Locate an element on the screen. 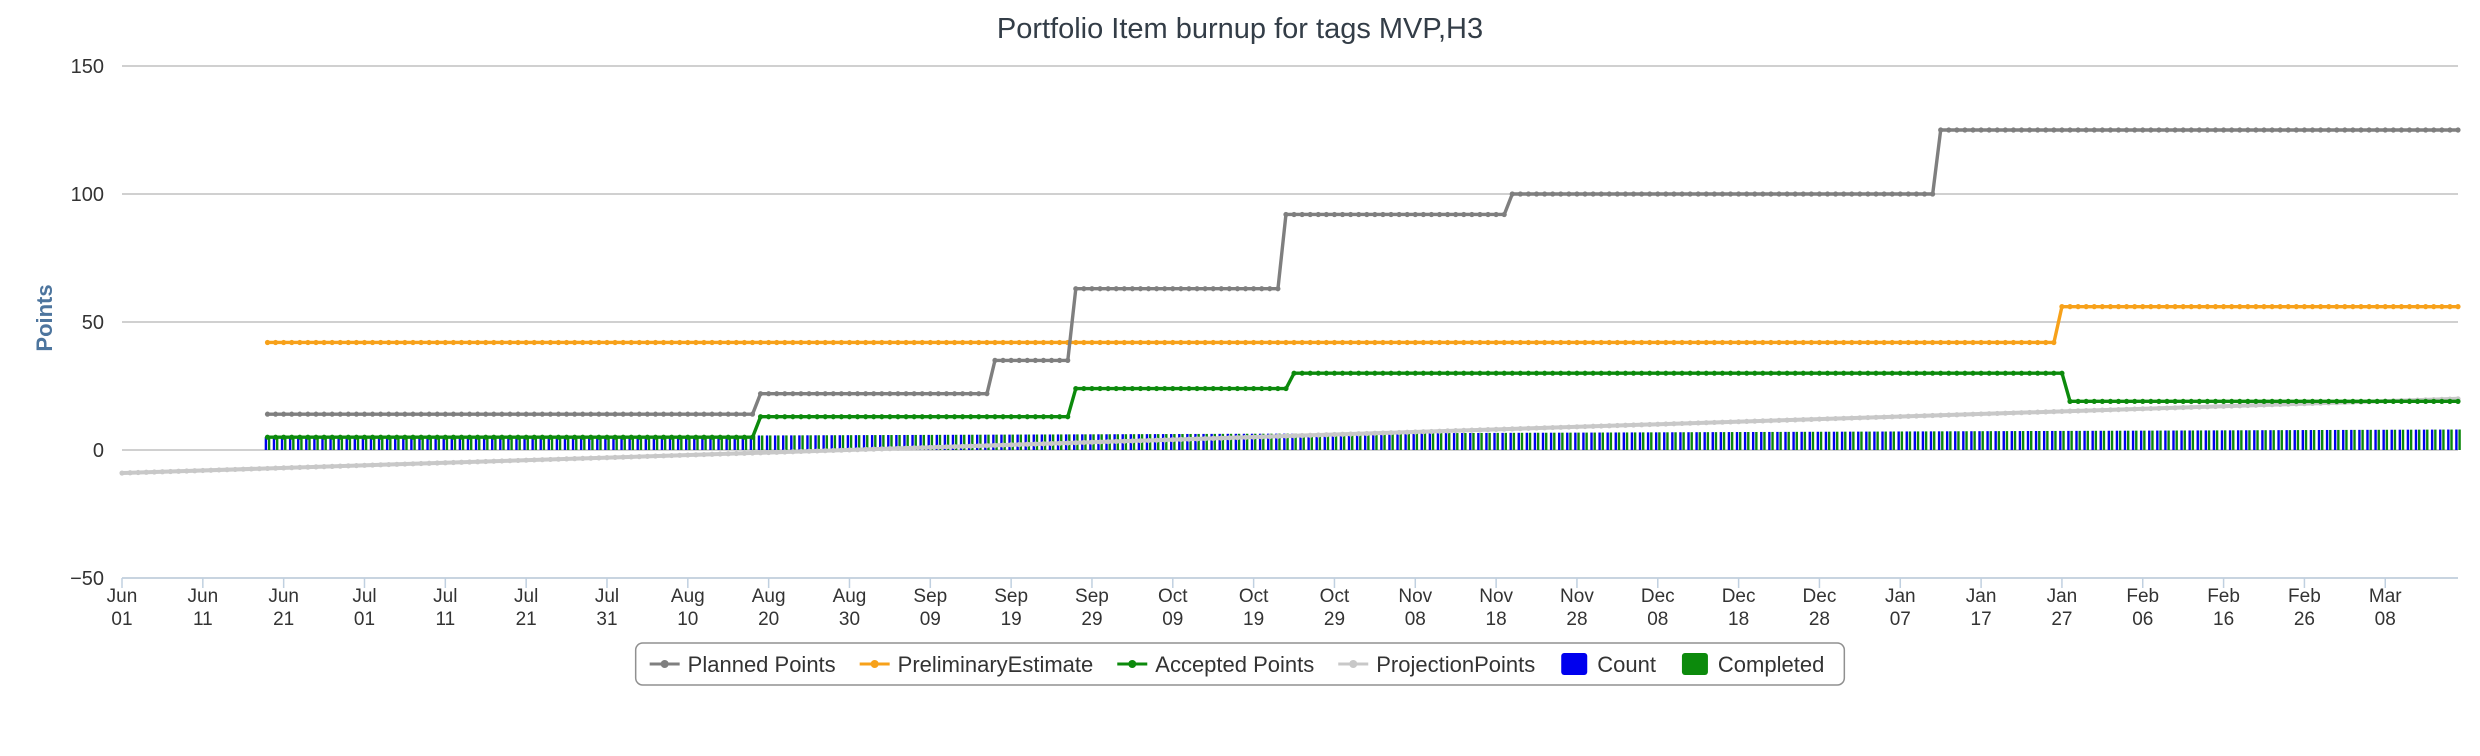 The width and height of the screenshot is (2480, 756). x-tick-label: Mar 08 is located at coordinates (2385, 608).